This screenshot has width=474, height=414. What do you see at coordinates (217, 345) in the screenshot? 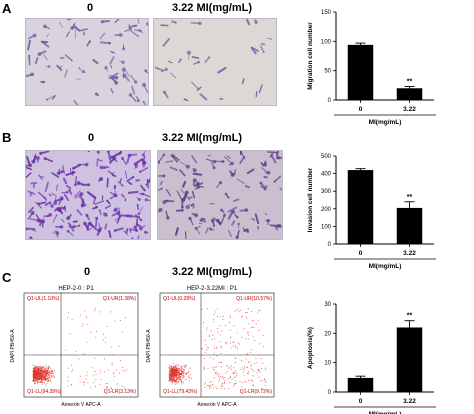
I see `plot-frame` at bounding box center [217, 345].